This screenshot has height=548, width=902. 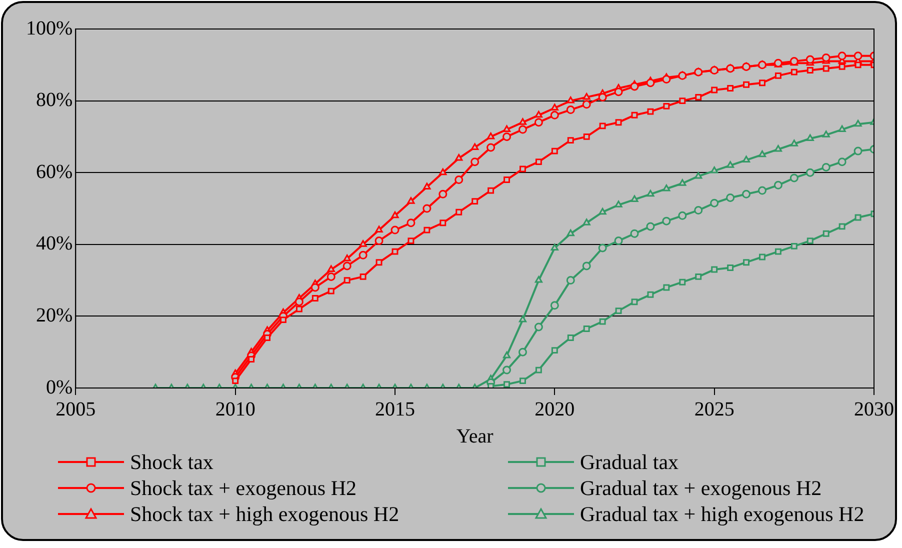 I want to click on y-tick-label: 100%, so click(x=49, y=28).